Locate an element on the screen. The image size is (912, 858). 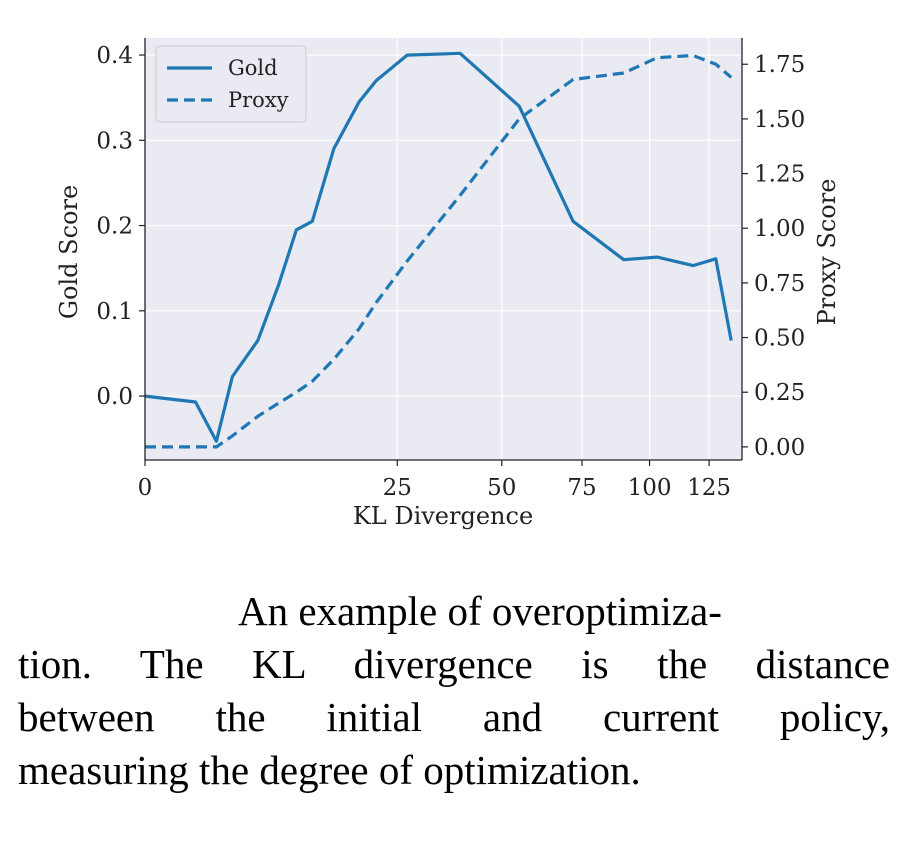
x-tick-label: 50 is located at coordinates (501, 488).